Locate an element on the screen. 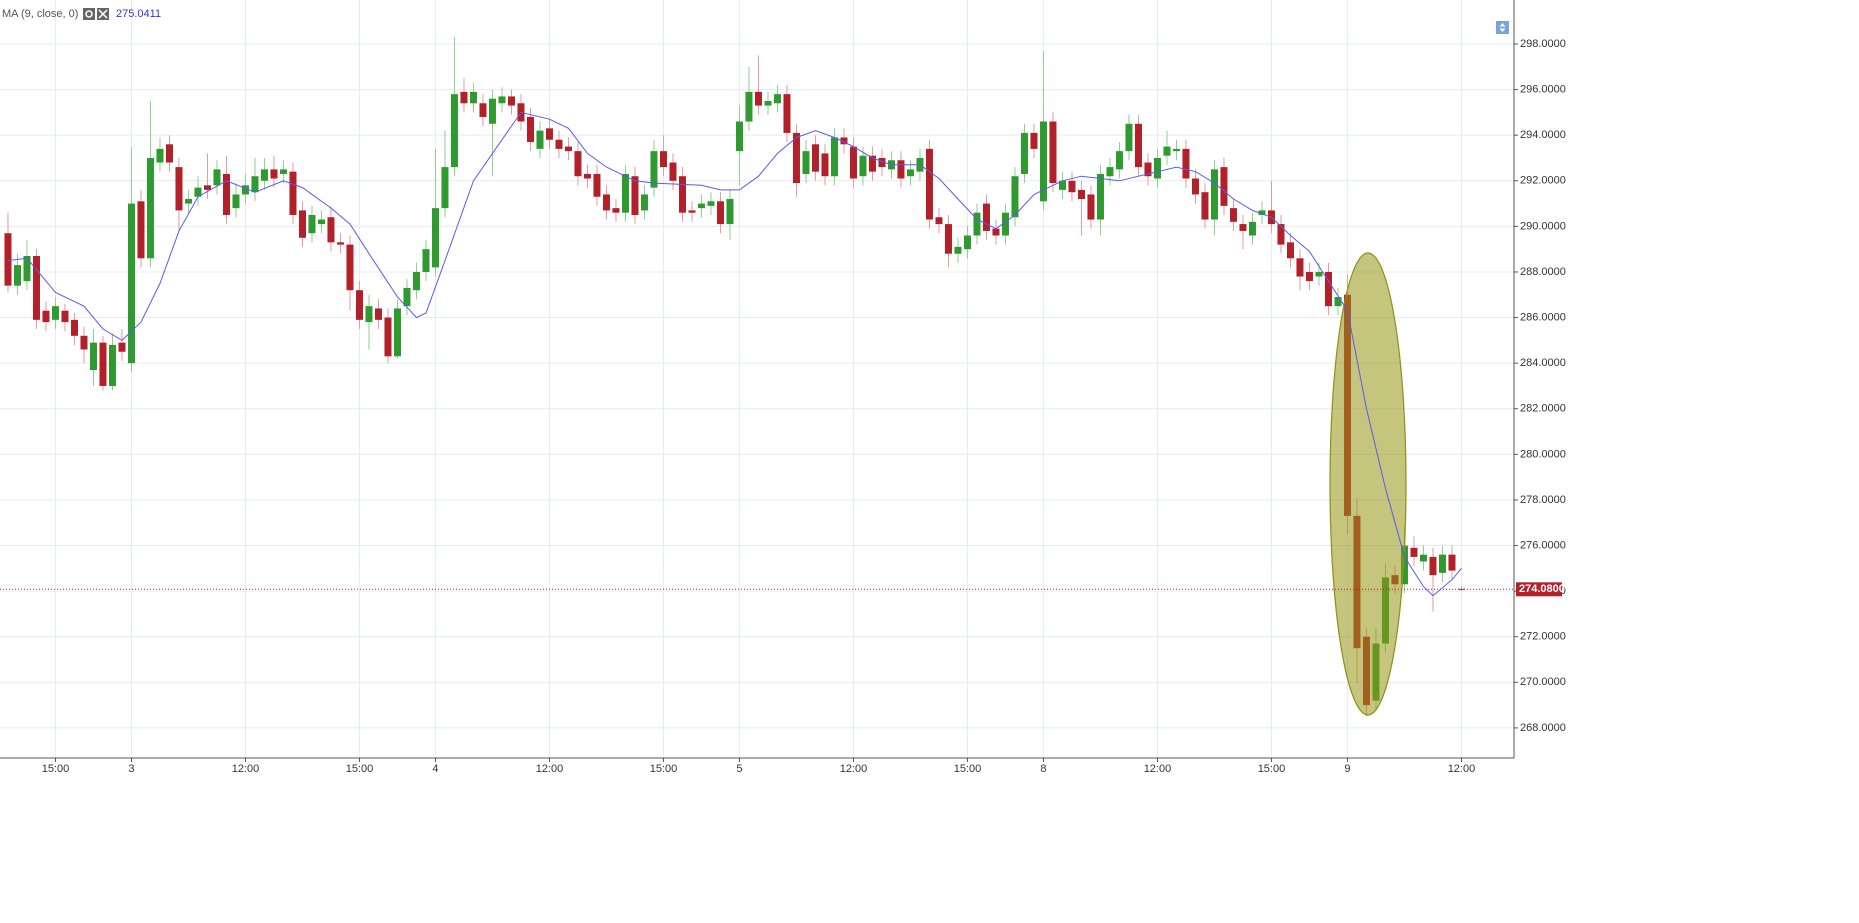 The width and height of the screenshot is (1859, 923). y-tick-label: 280.0000 is located at coordinates (1543, 454).